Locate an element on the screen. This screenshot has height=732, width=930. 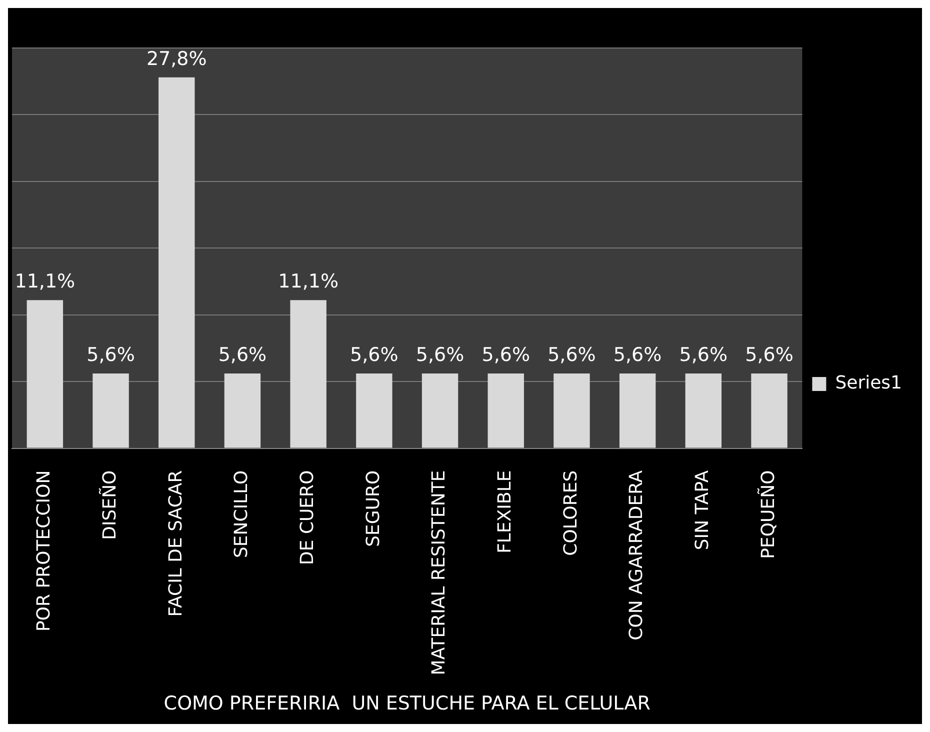
x-tick-label: FLEXIBLE is located at coordinates (505, 512).